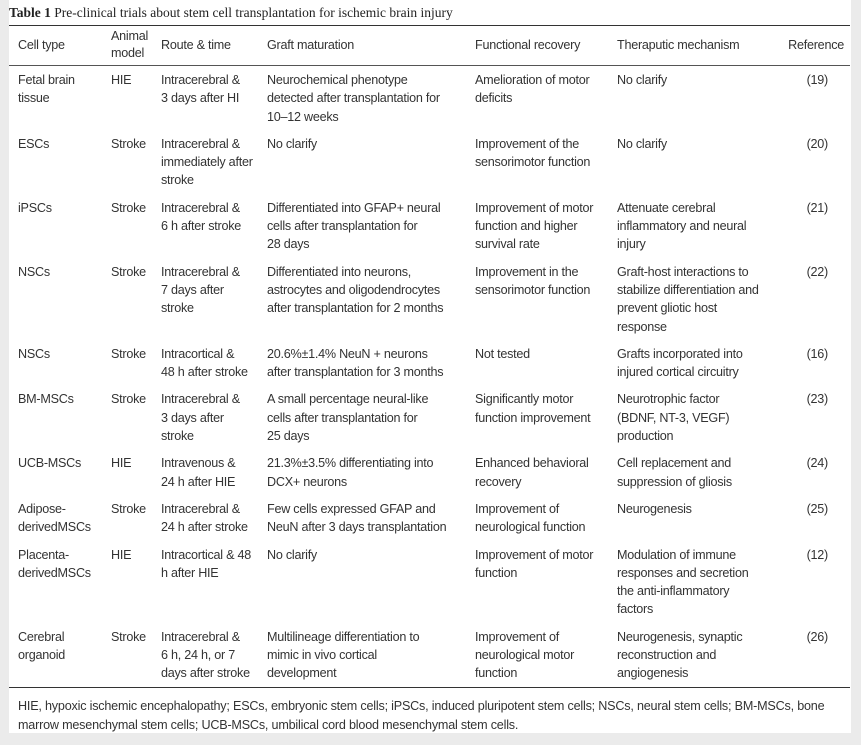 The width and height of the screenshot is (861, 745). What do you see at coordinates (532, 89) in the screenshot?
I see `cell-functional-recovery: Amelioration of motor deficits` at bounding box center [532, 89].